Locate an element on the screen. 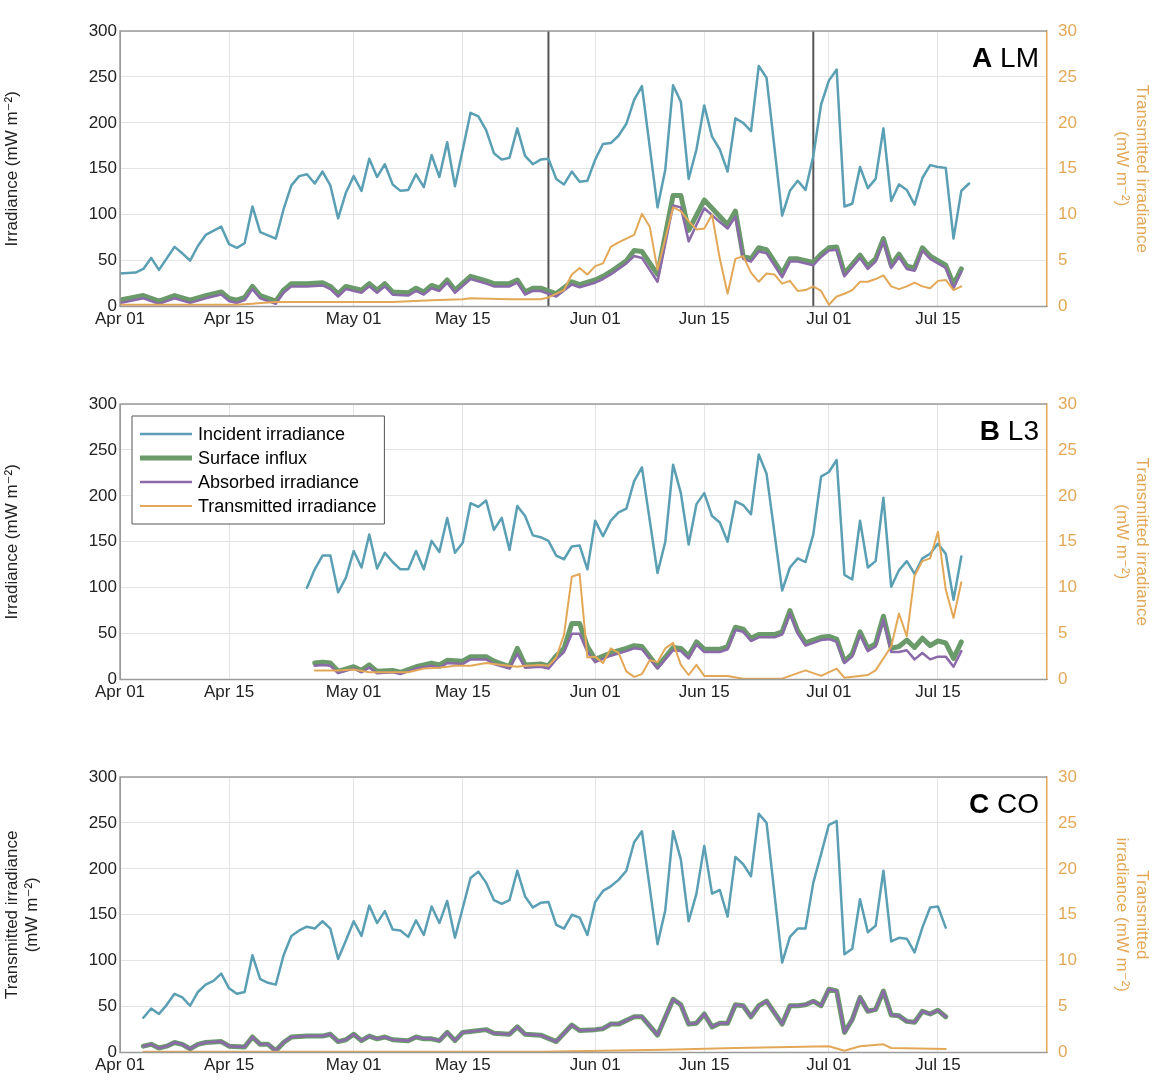 This screenshot has height=1092, width=1154. legend-label: Incident irradiance is located at coordinates (272, 433).